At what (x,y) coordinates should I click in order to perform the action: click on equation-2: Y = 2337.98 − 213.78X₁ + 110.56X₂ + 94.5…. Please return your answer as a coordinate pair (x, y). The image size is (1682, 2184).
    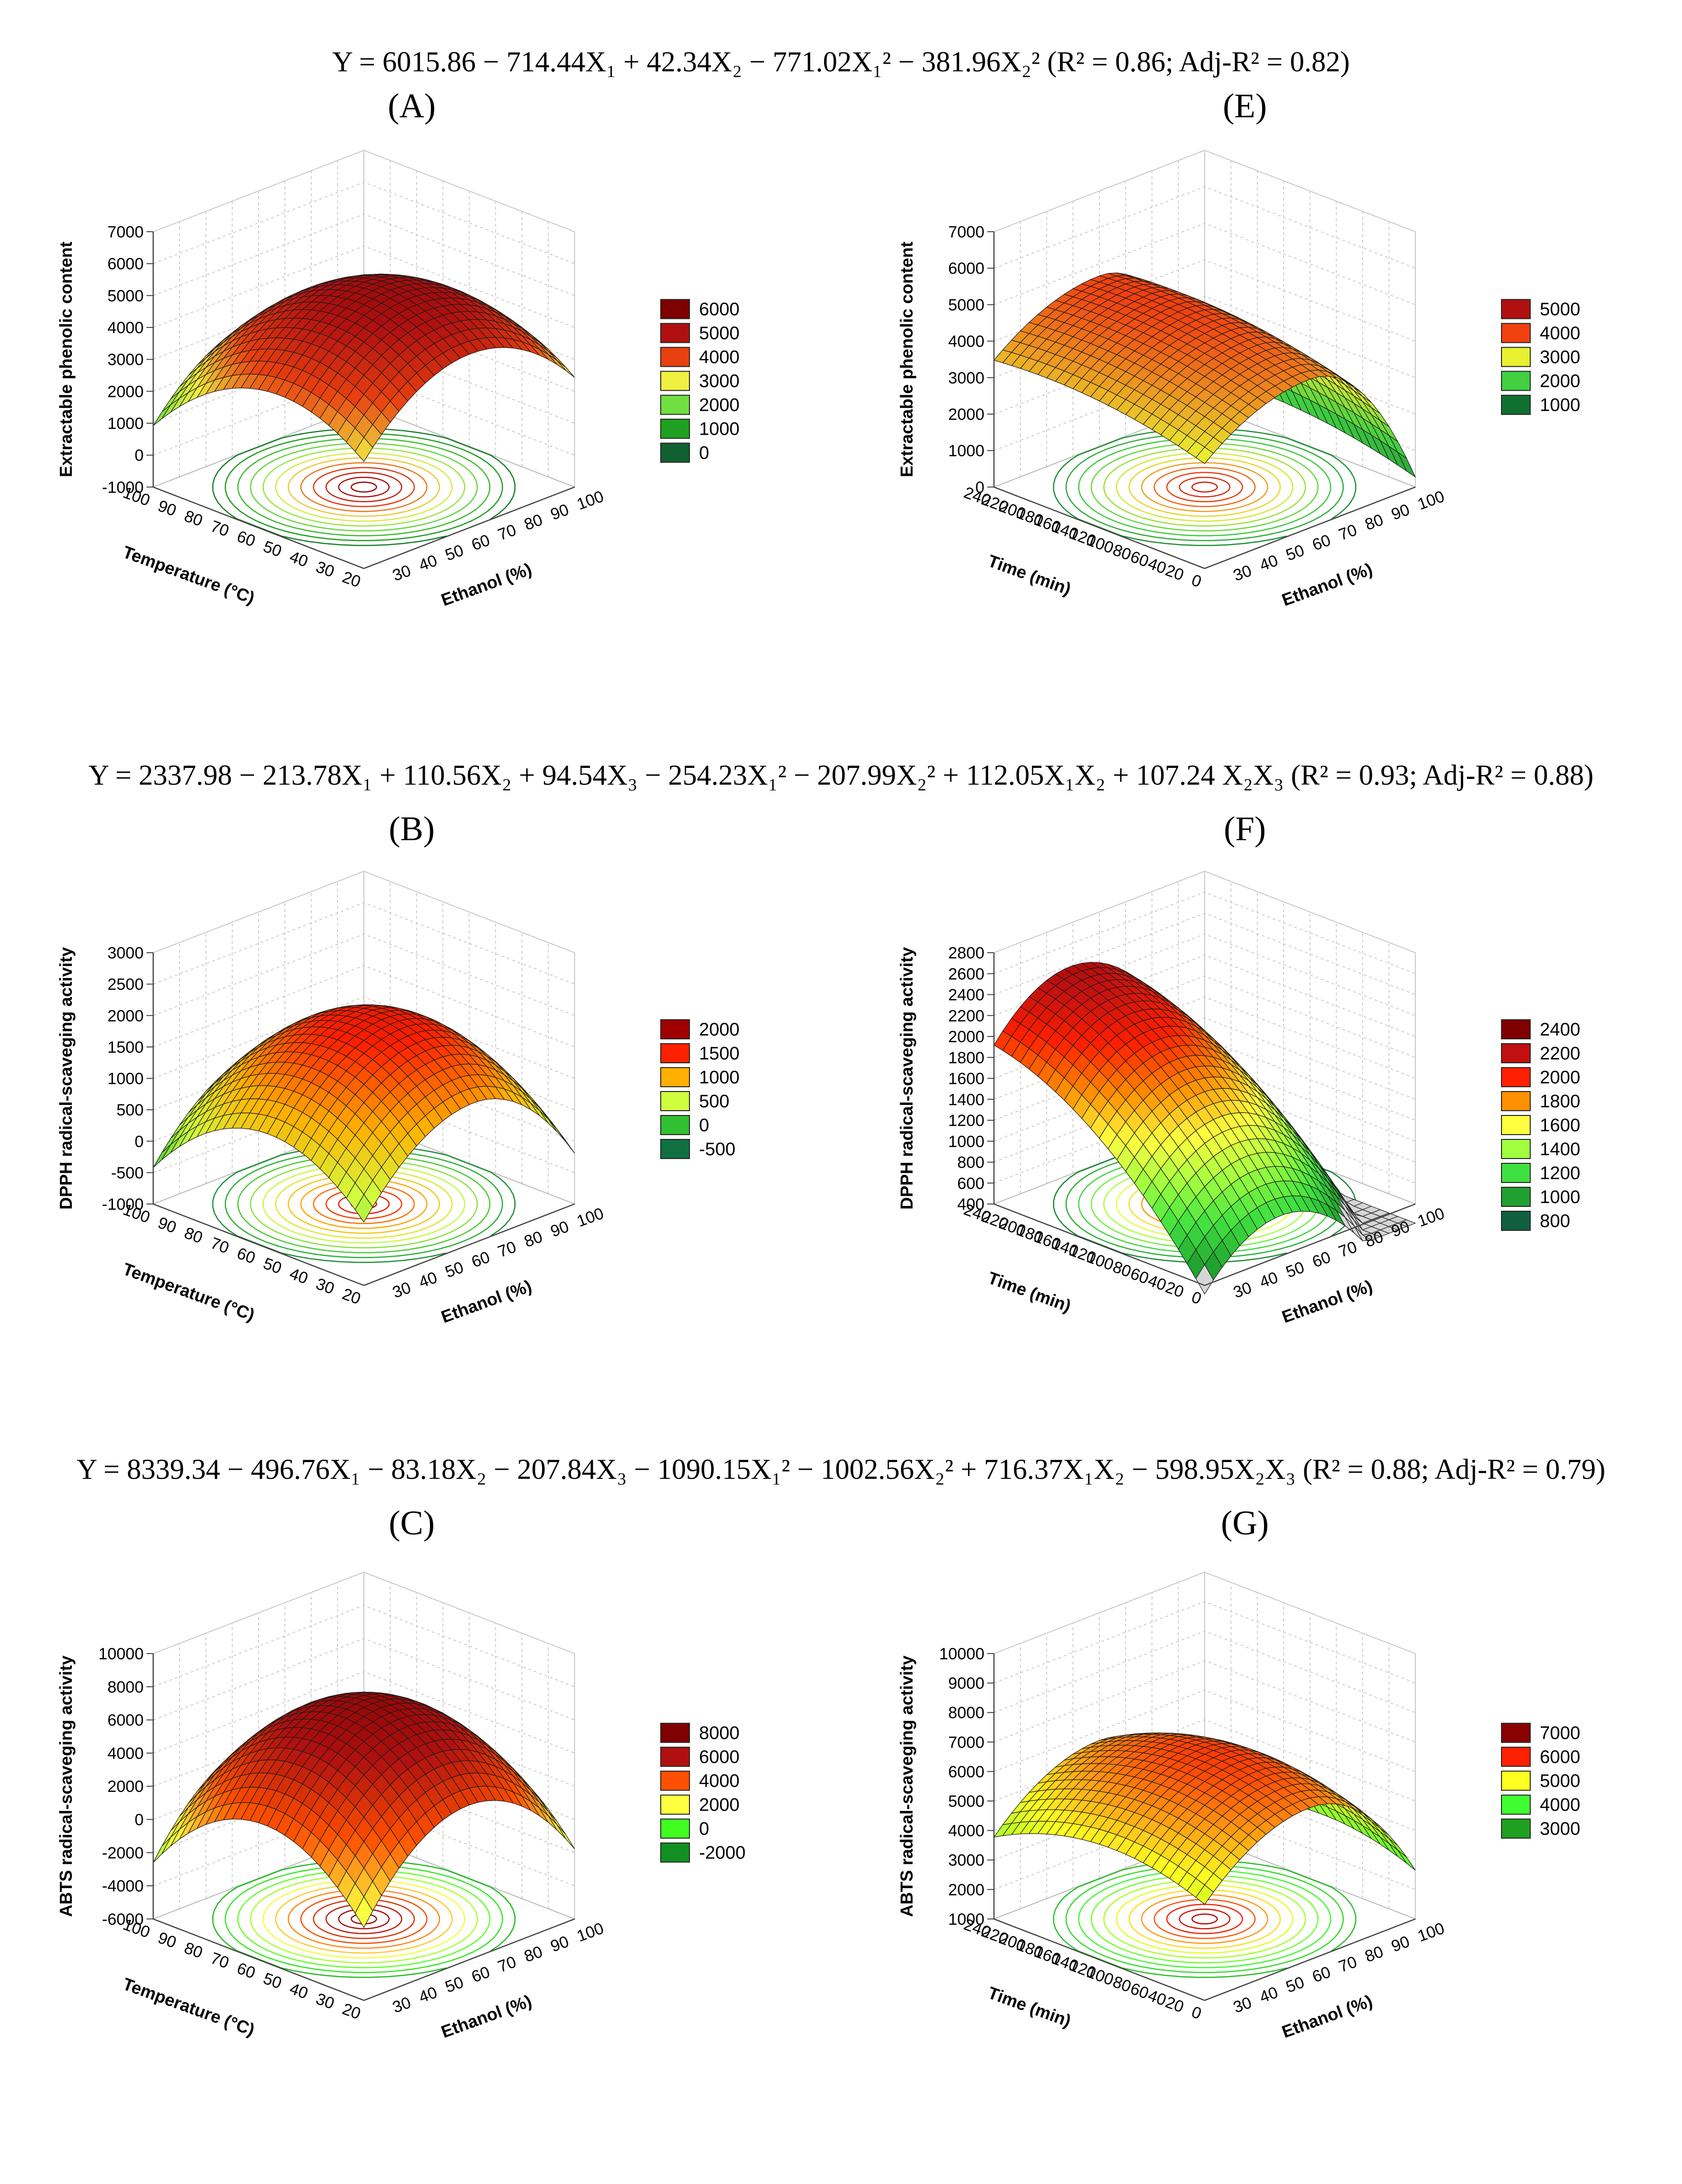
    Looking at the image, I should click on (841, 775).